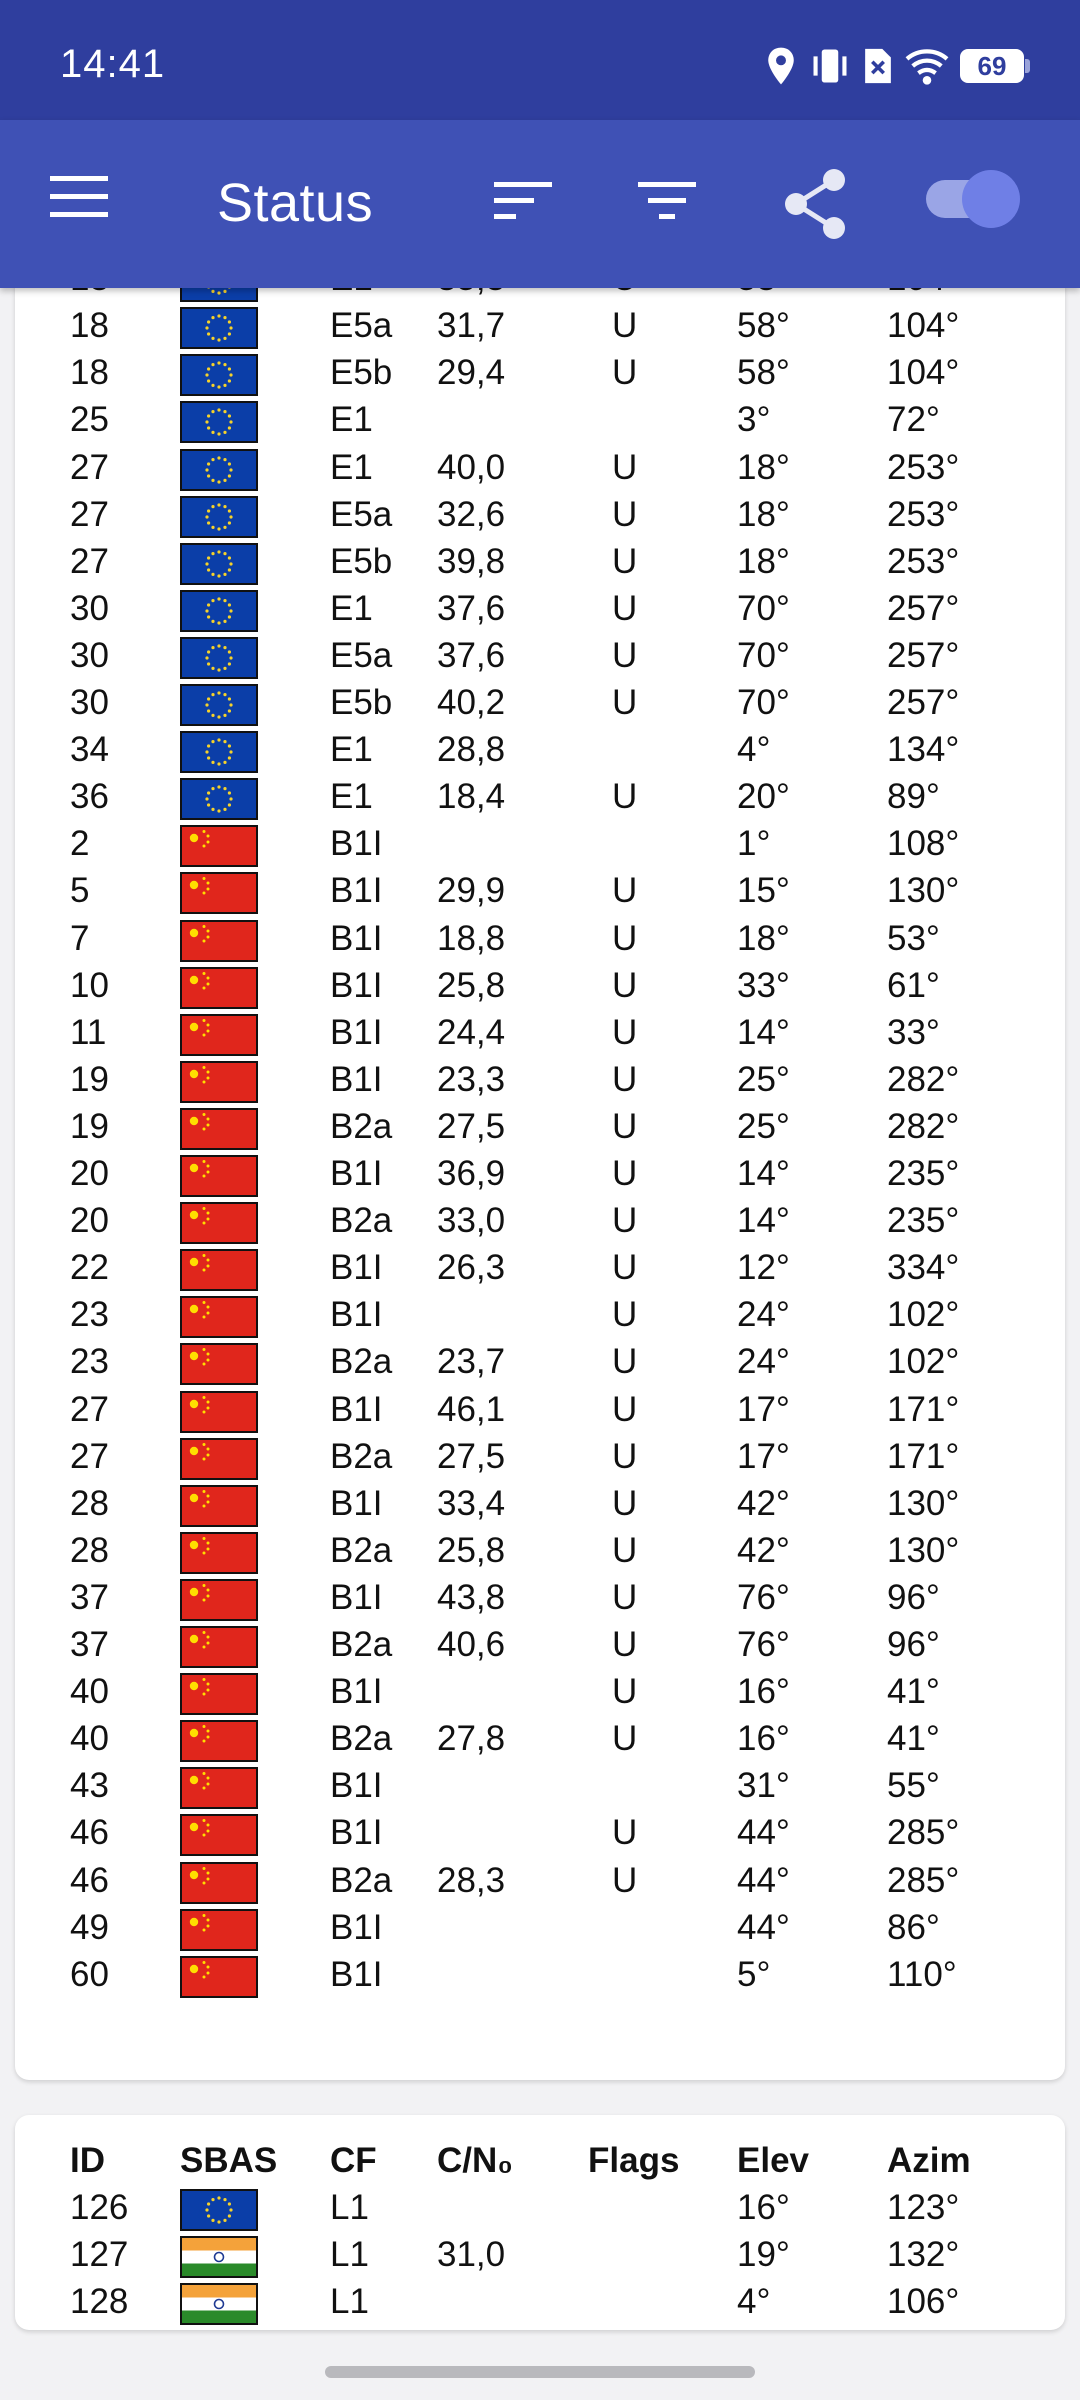 This screenshot has height=2400, width=1080. What do you see at coordinates (991, 199) in the screenshot?
I see `toggle-thumb` at bounding box center [991, 199].